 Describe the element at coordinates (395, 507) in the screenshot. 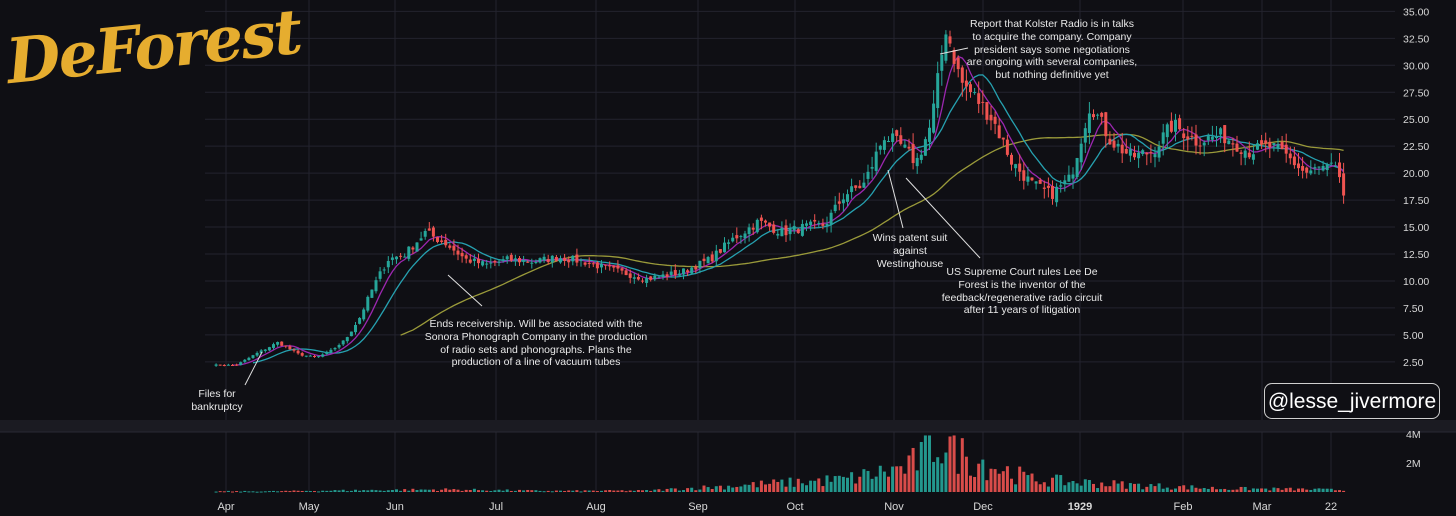

I see `time-tick-label: Jun` at that location.